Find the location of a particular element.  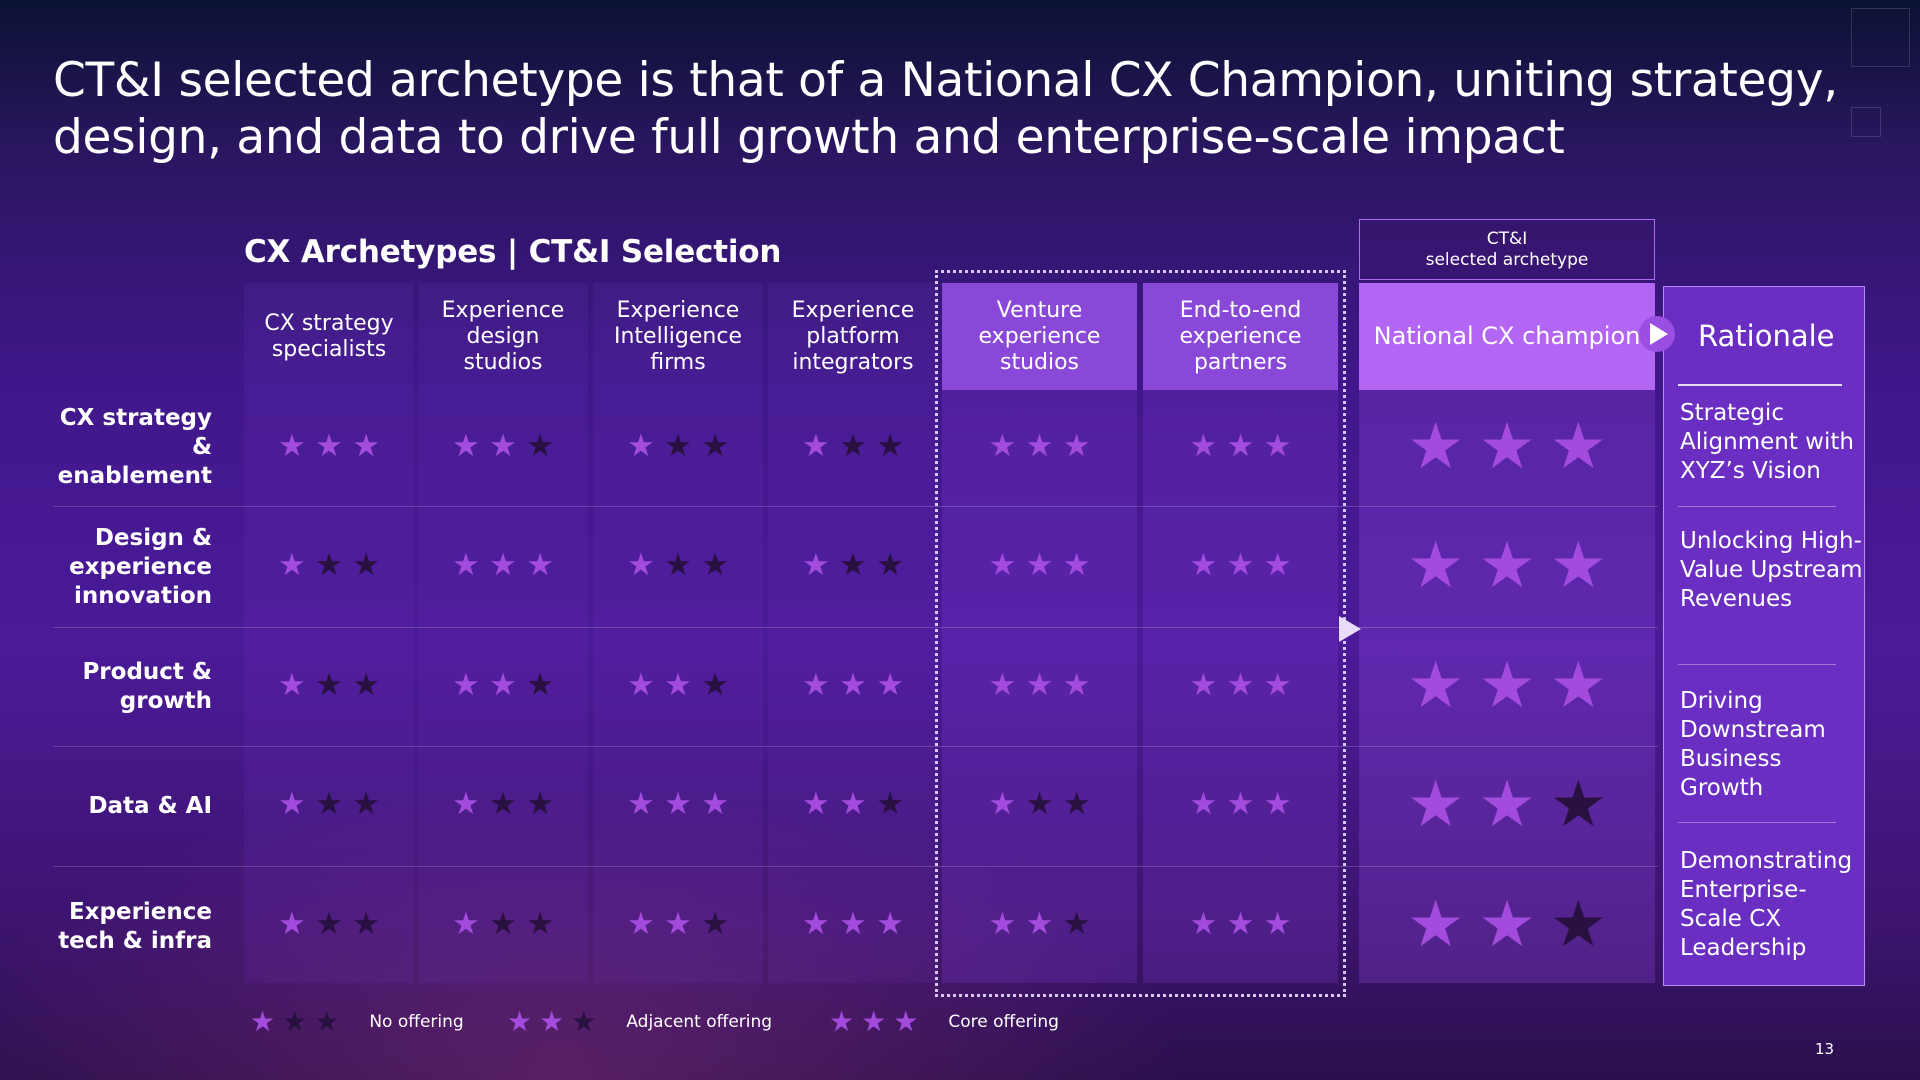

dotted-group-outline is located at coordinates (1140, 633).